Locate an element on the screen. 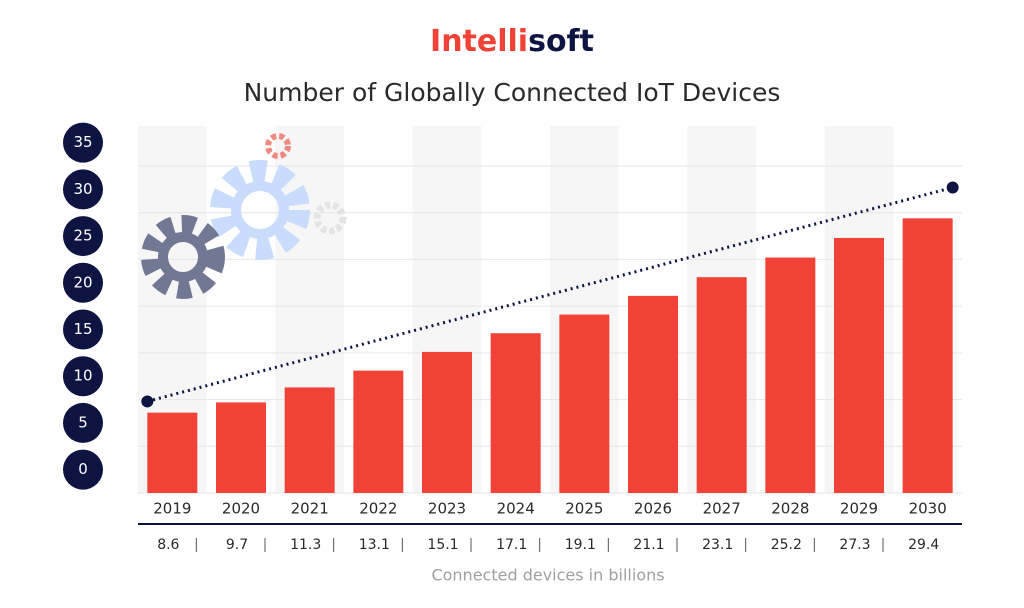  x-tick-label: 2027 is located at coordinates (722, 509).